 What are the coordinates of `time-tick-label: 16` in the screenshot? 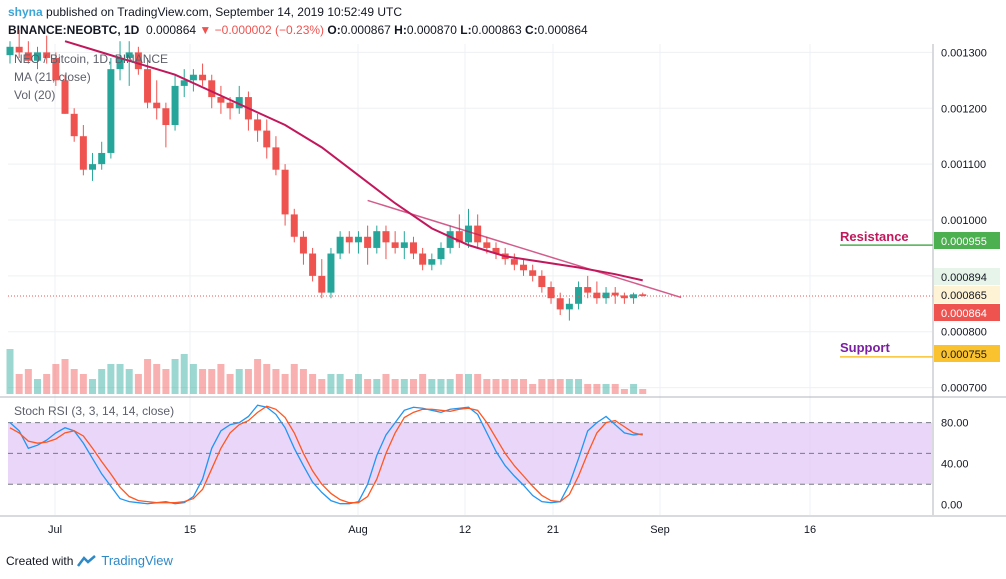 It's located at (810, 530).